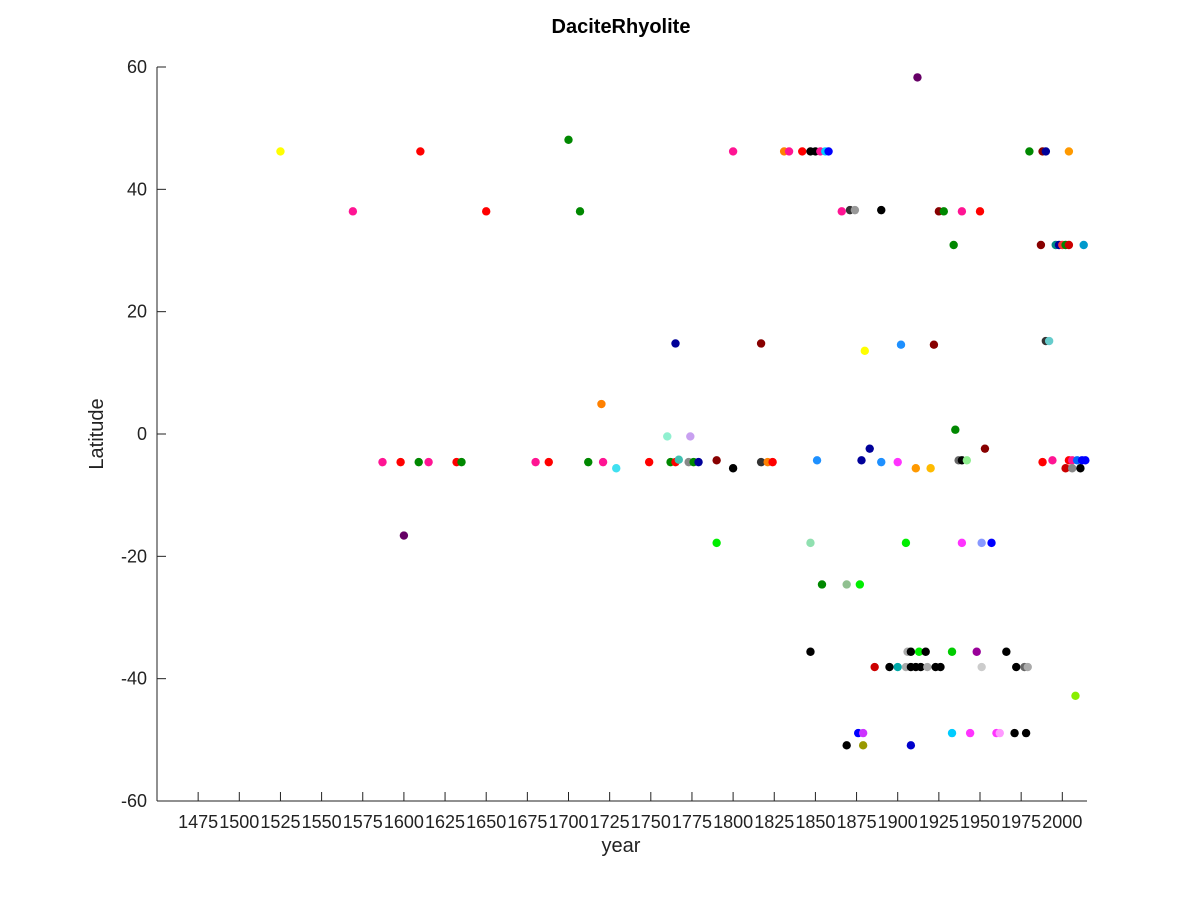 The height and width of the screenshot is (900, 1200). I want to click on x-tick-label: 1625, so click(445, 822).